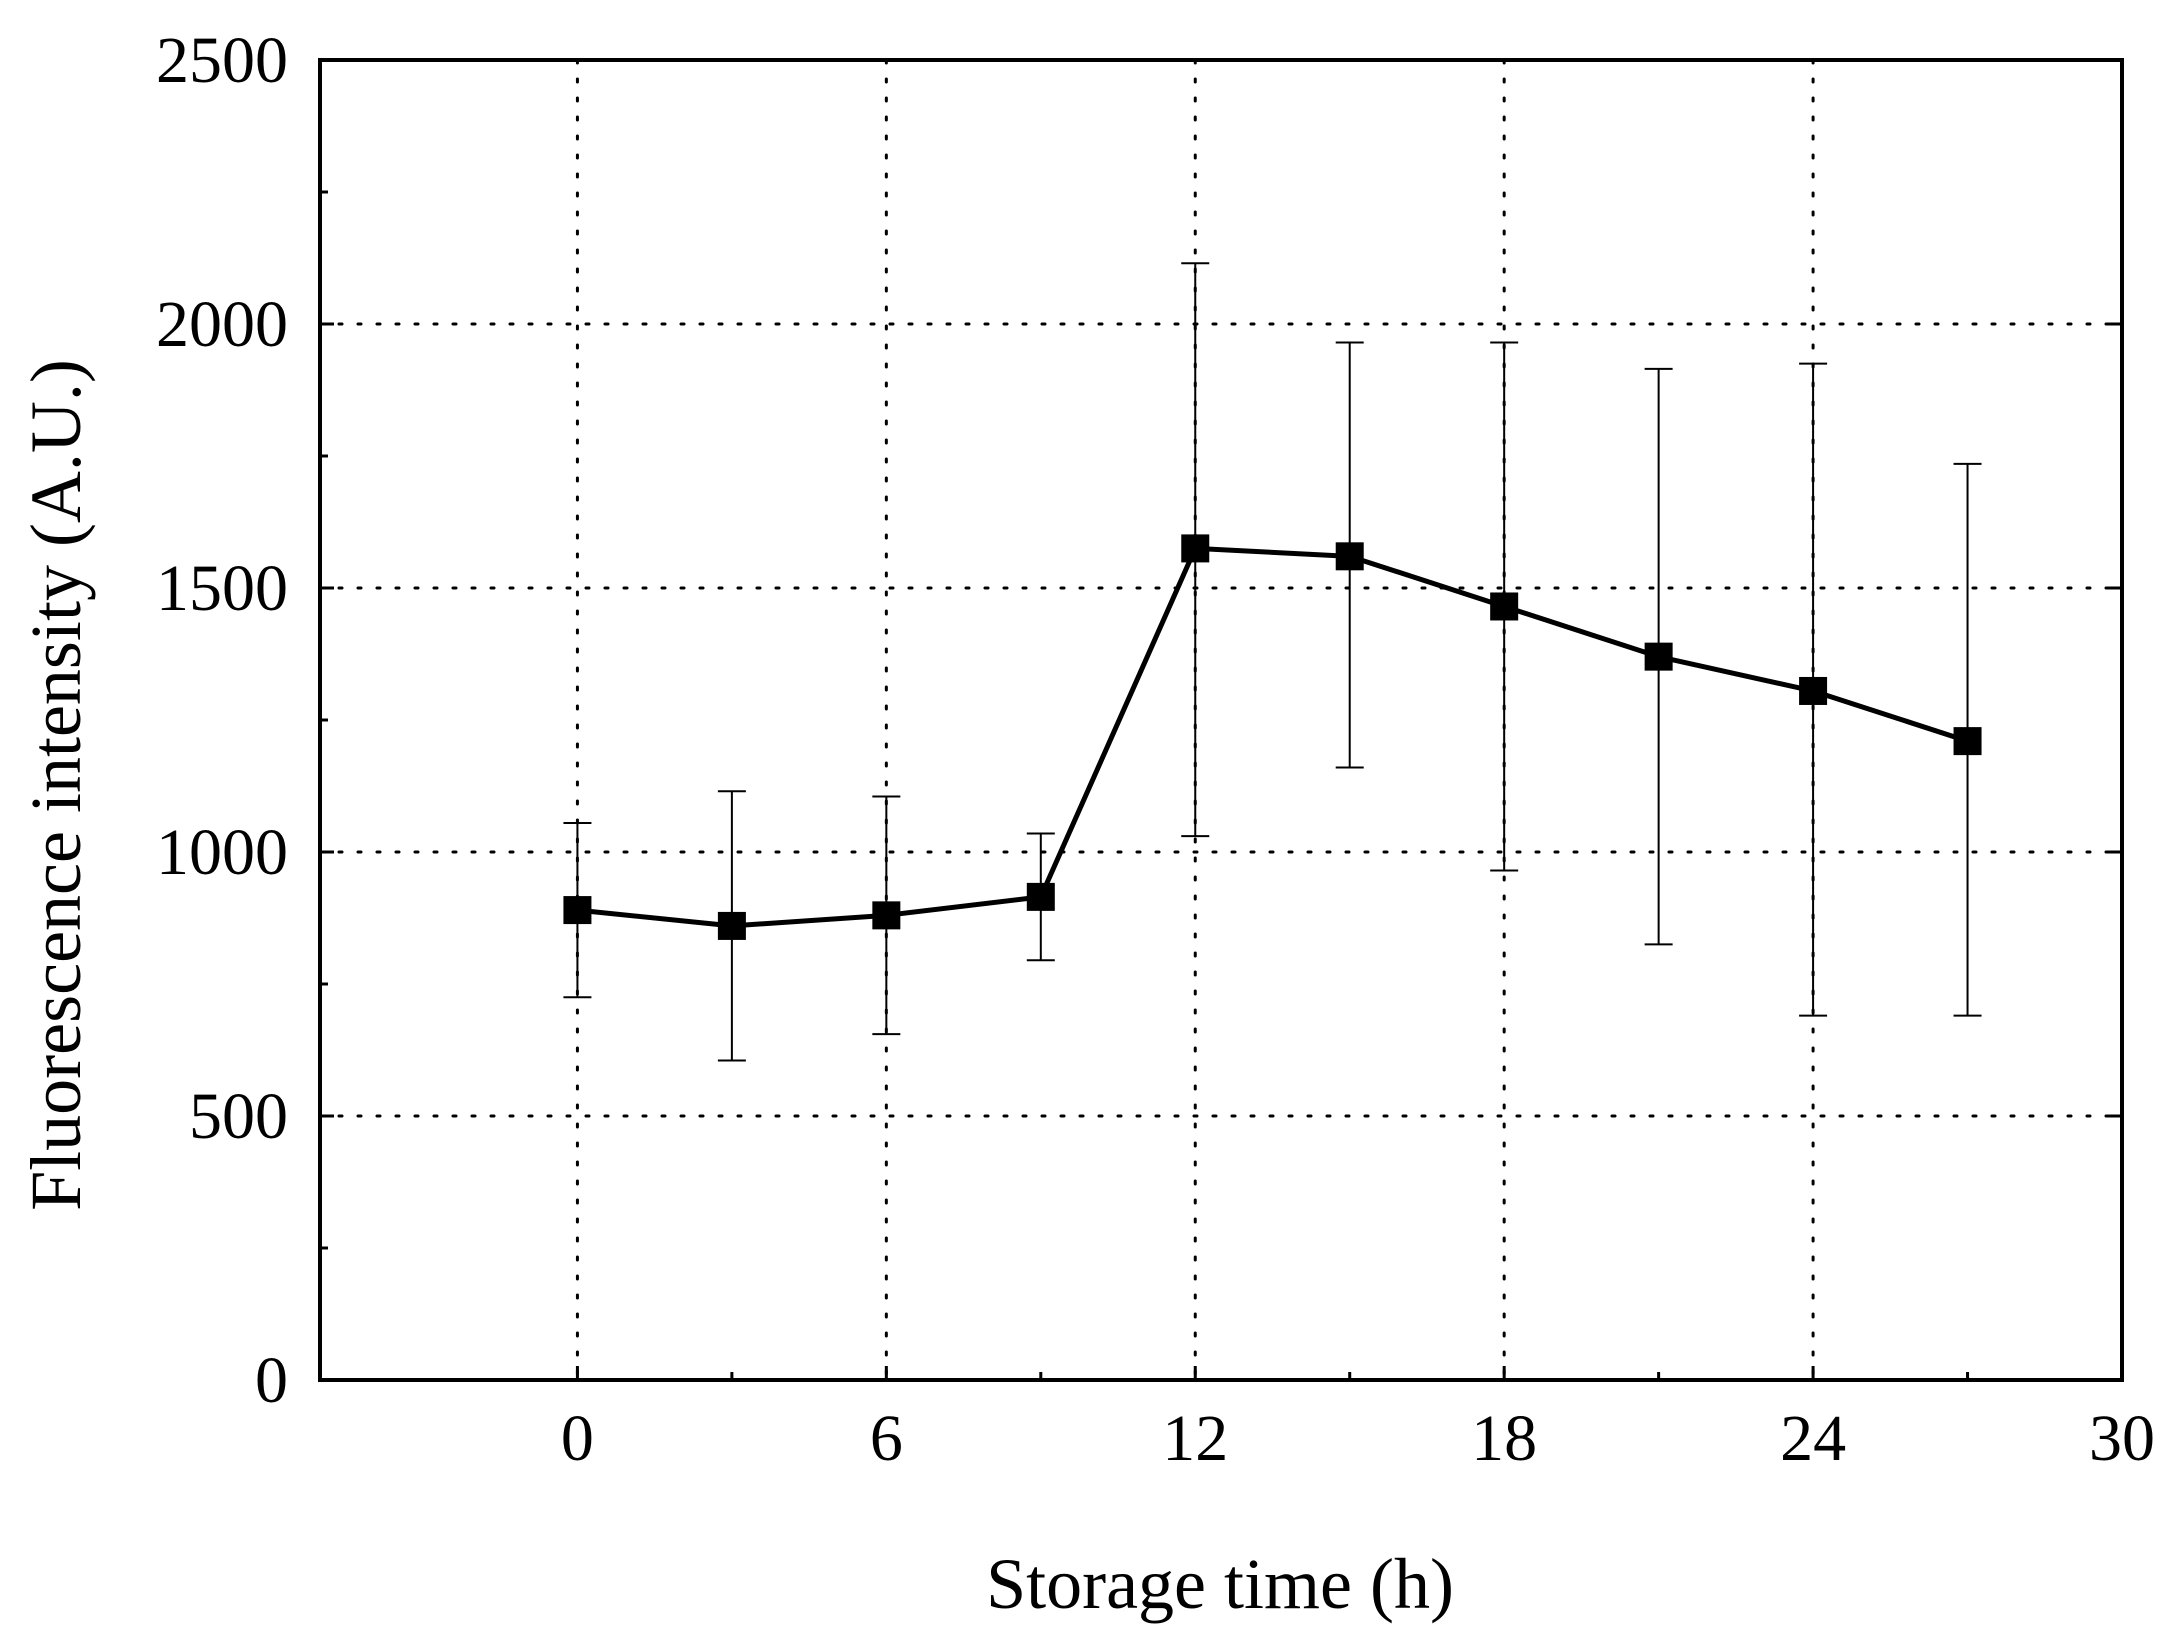 The image size is (2167, 1651). I want to click on x-tick-label: 6, so click(886, 1438).